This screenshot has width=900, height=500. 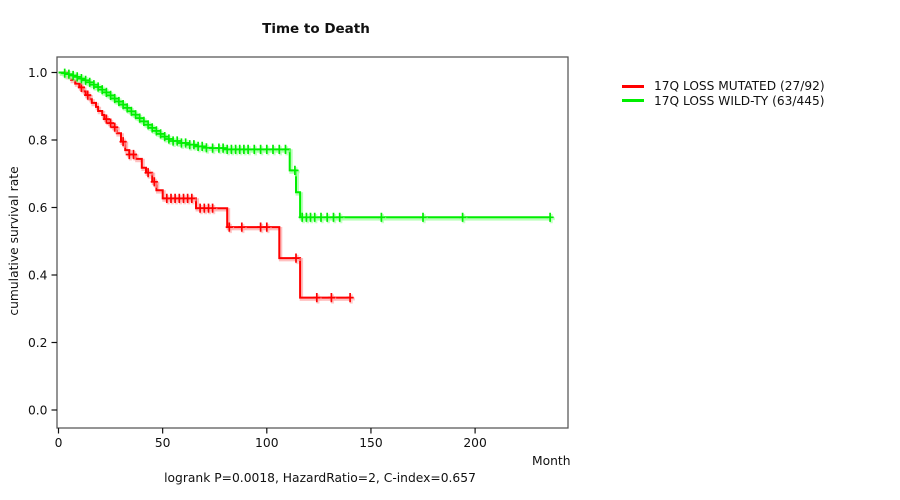 What do you see at coordinates (38, 275) in the screenshot?
I see `y-tick-label: 0.4` at bounding box center [38, 275].